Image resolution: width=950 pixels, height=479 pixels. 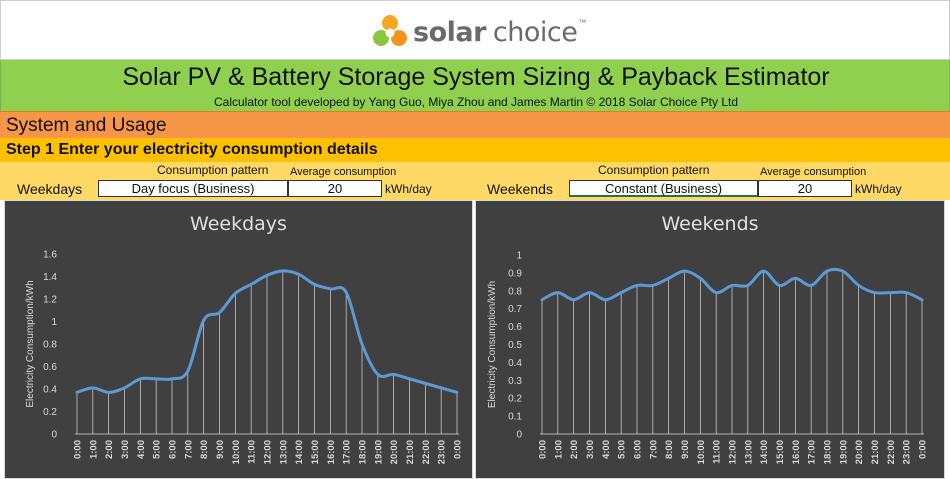 What do you see at coordinates (622, 449) in the screenshot?
I see `x-tick-label: 5:00` at bounding box center [622, 449].